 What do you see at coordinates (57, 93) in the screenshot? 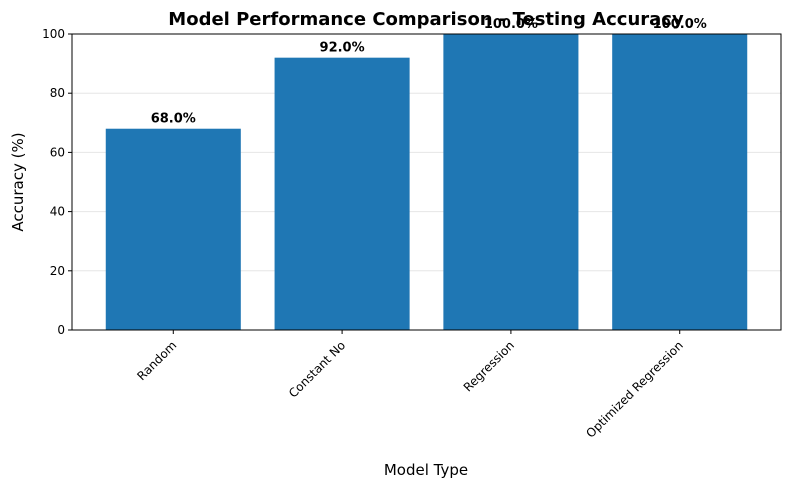
I see `y-tick-label: 80` at bounding box center [57, 93].